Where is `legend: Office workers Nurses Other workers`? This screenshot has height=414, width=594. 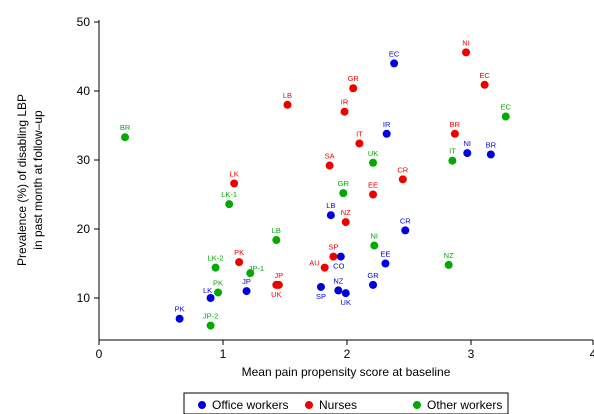
legend: Office workers Nurses Other workers is located at coordinates (346, 403).